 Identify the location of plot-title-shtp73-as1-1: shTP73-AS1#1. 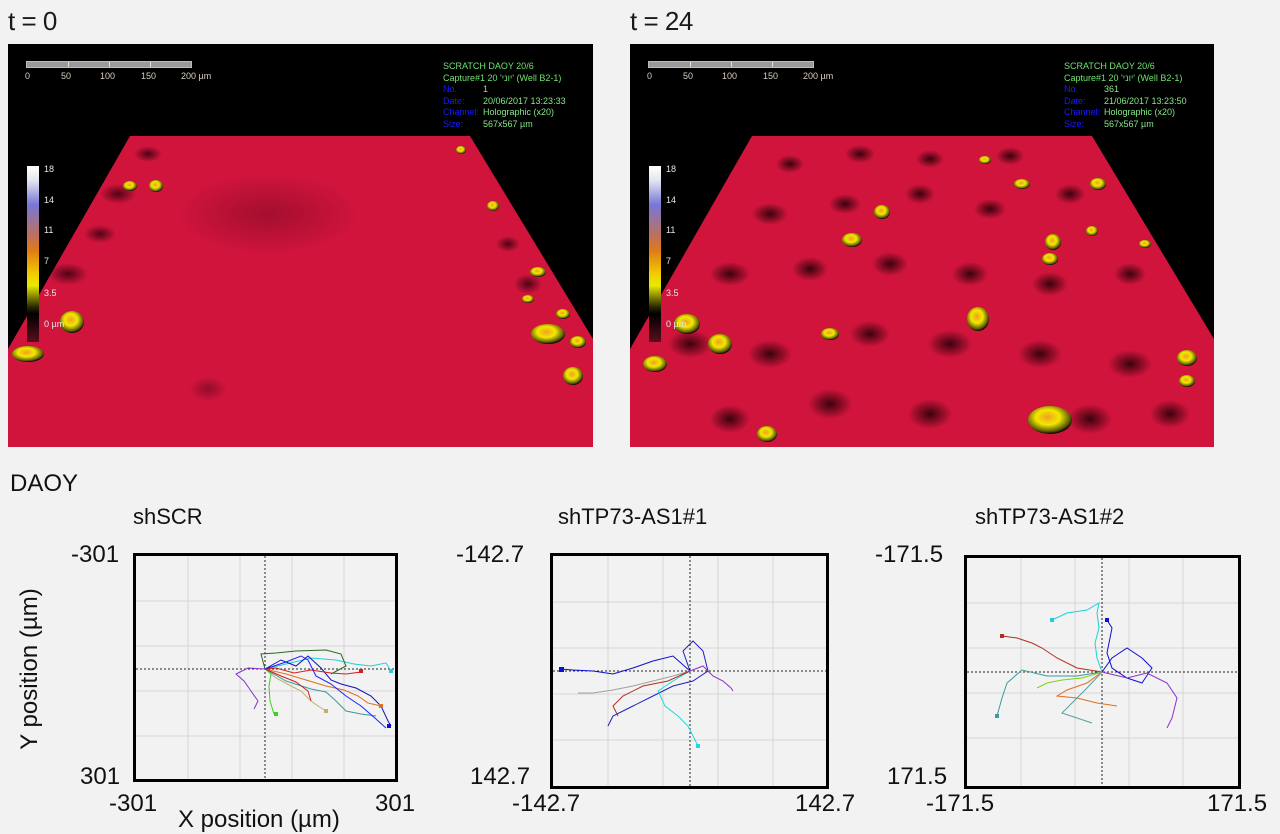
(633, 516).